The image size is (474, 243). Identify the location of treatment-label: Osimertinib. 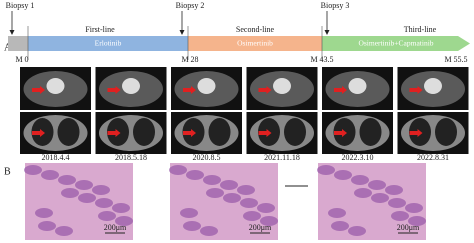
(255, 43).